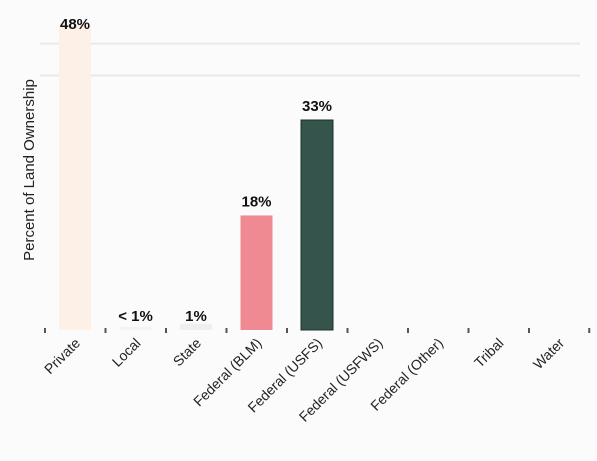  I want to click on bar-state, so click(196, 326).